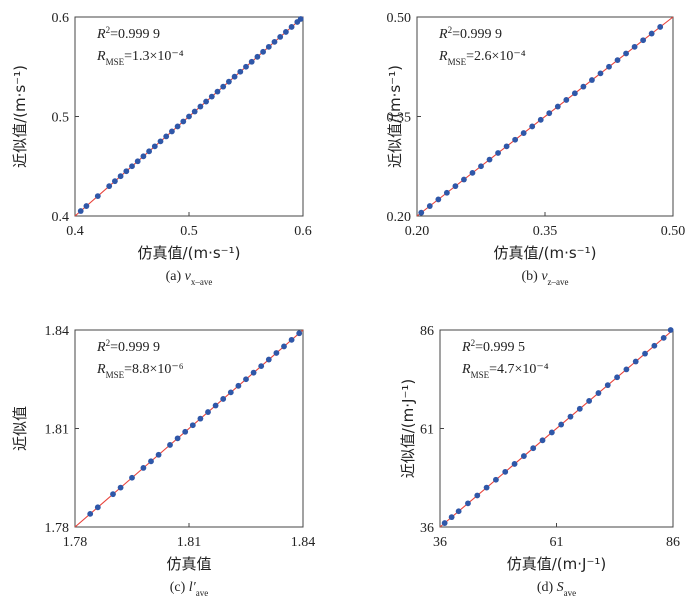 The height and width of the screenshot is (606, 700). I want to click on panel-caption: (b) vz–ave, so click(544, 278).